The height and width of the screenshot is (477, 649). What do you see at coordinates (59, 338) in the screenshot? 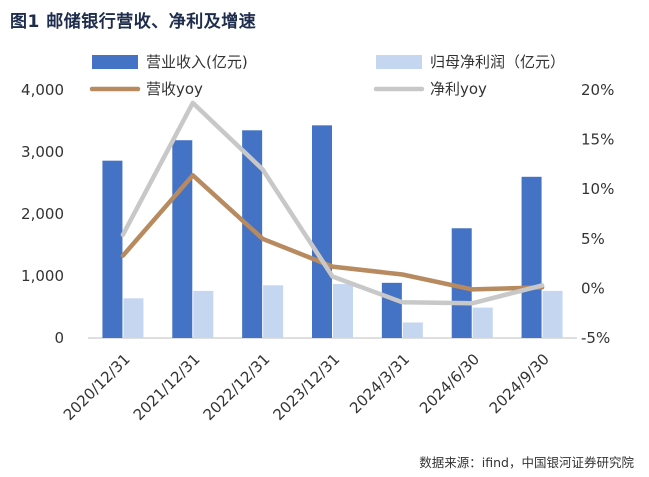
I see `y-left-tick-label: 0` at bounding box center [59, 338].